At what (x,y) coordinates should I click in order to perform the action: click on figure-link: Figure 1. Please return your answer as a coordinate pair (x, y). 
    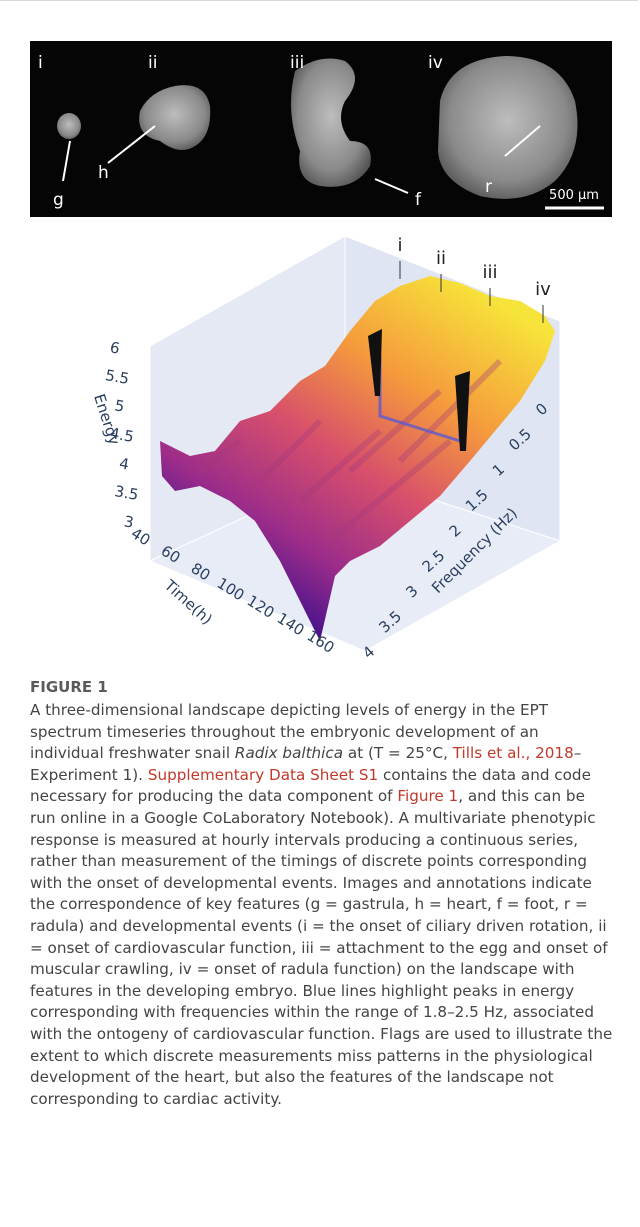
    Looking at the image, I should click on (428, 796).